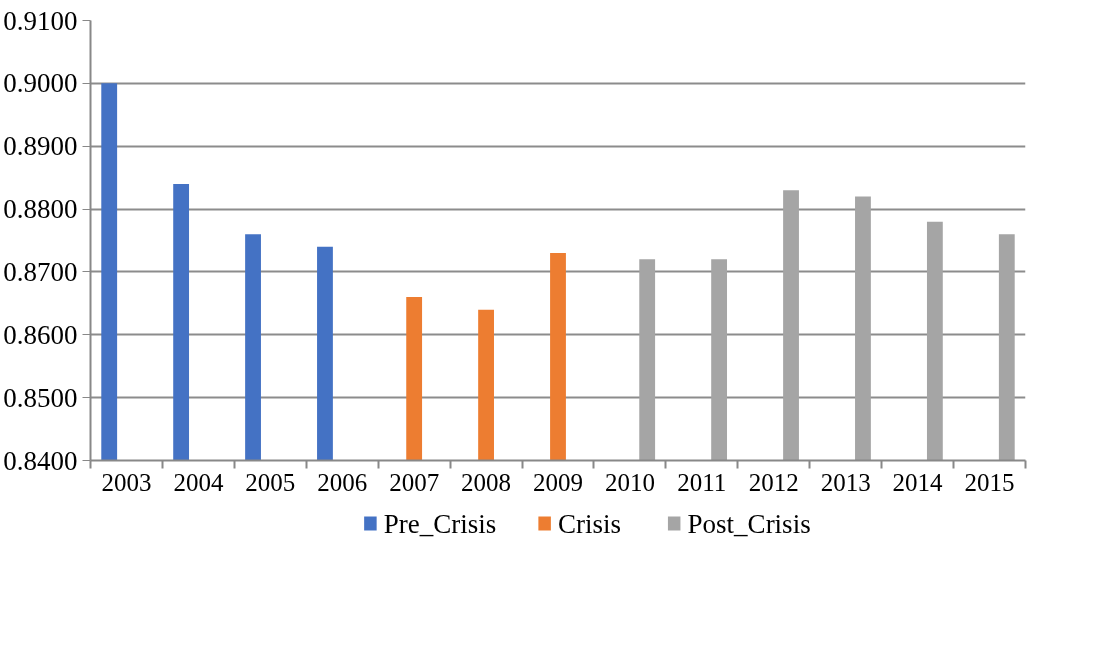 The image size is (1105, 660). What do you see at coordinates (590, 523) in the screenshot?
I see `legend-label: Crisis` at bounding box center [590, 523].